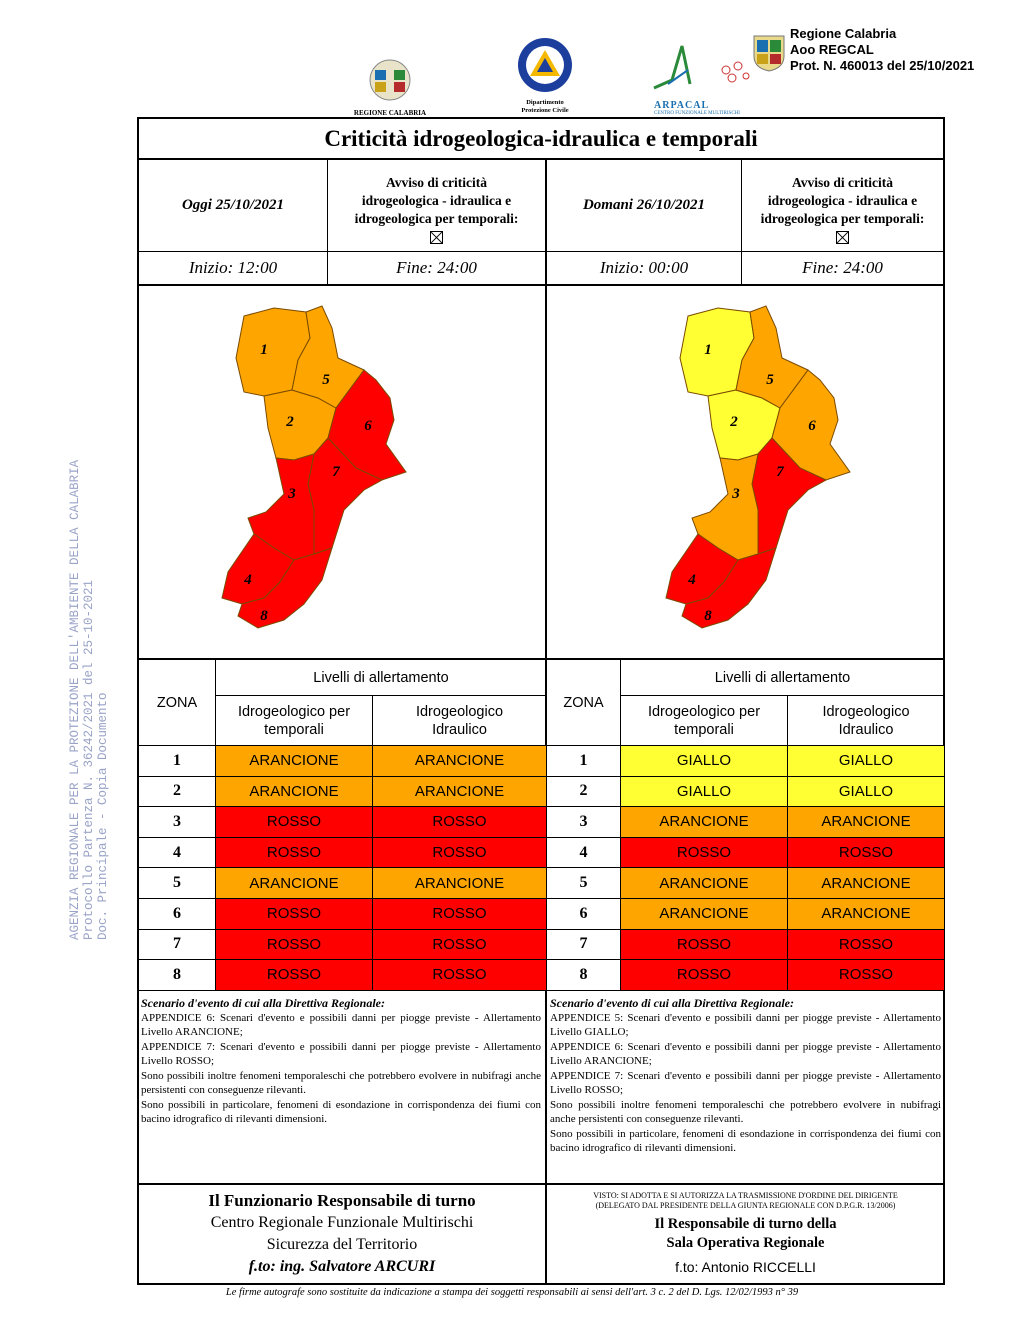 The width and height of the screenshot is (1024, 1330). I want to click on signature-left-office: Centro Regionale Funzionale Multirischi, so click(342, 1222).